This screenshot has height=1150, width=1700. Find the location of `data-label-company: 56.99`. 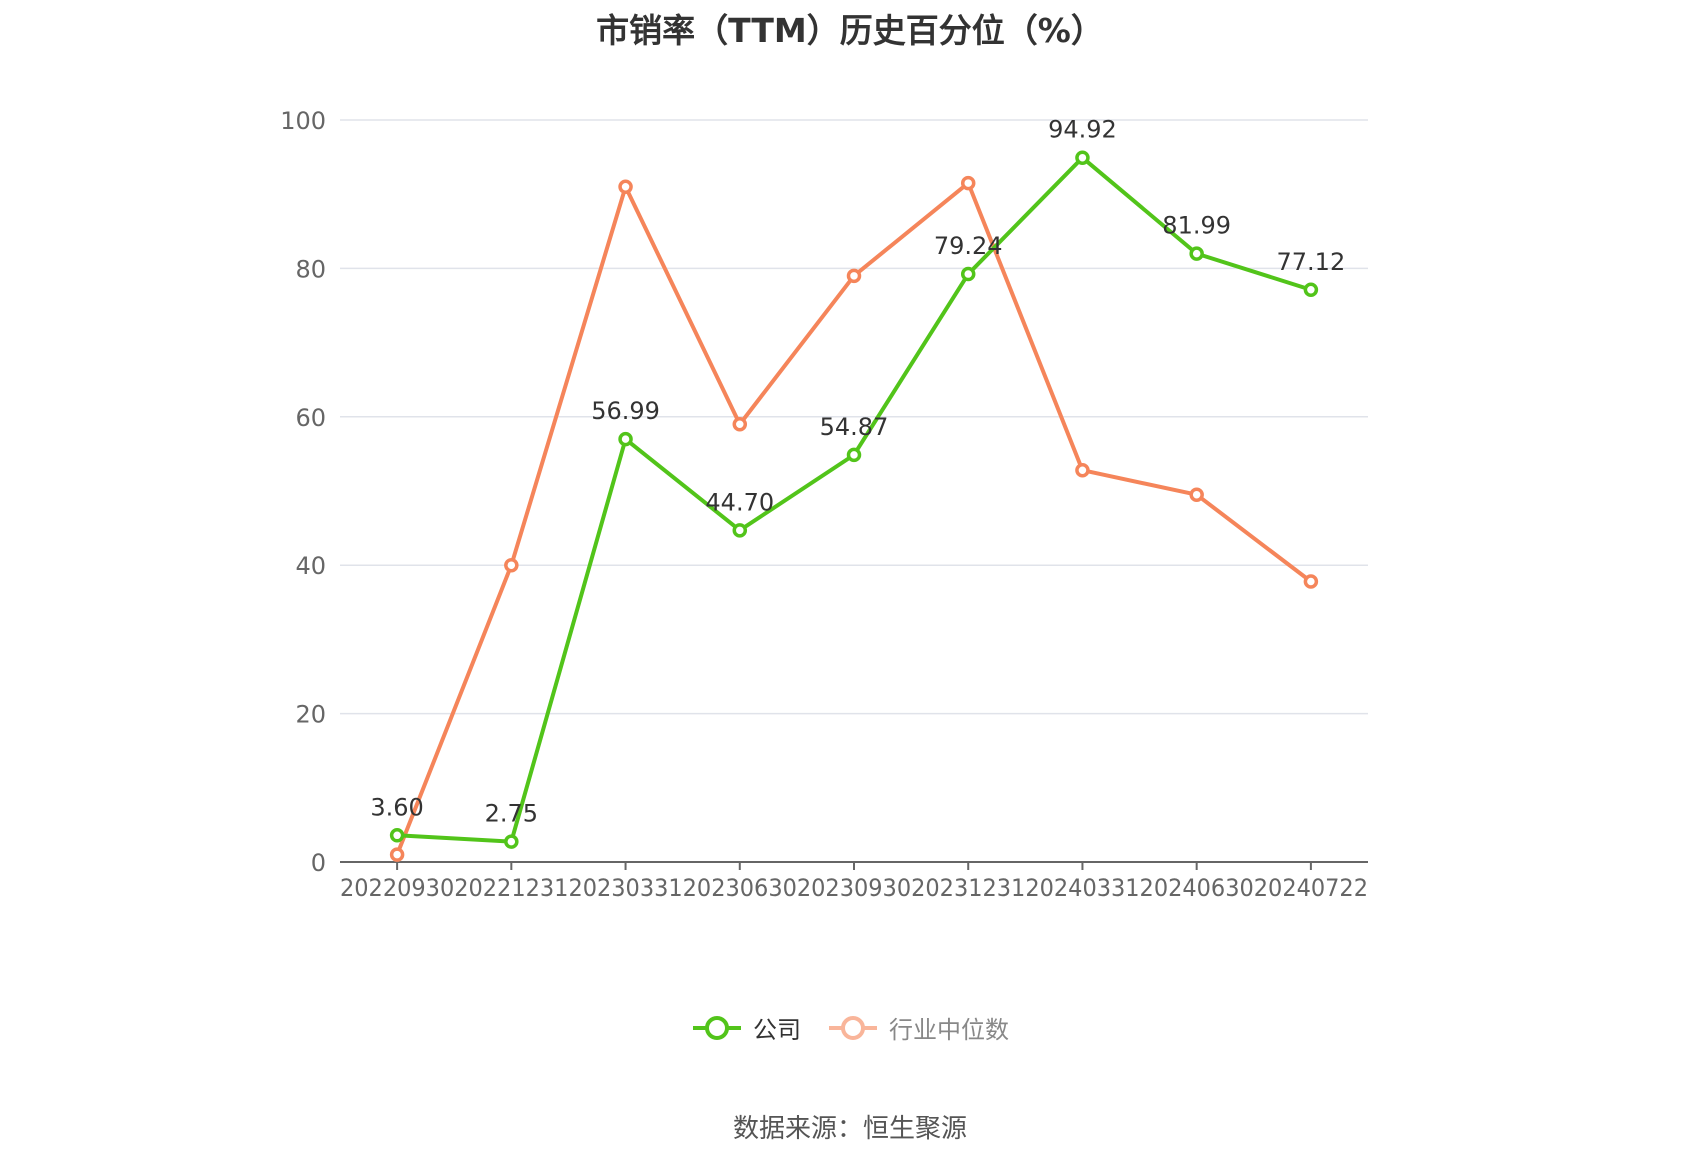

data-label-company: 56.99 is located at coordinates (625, 411).